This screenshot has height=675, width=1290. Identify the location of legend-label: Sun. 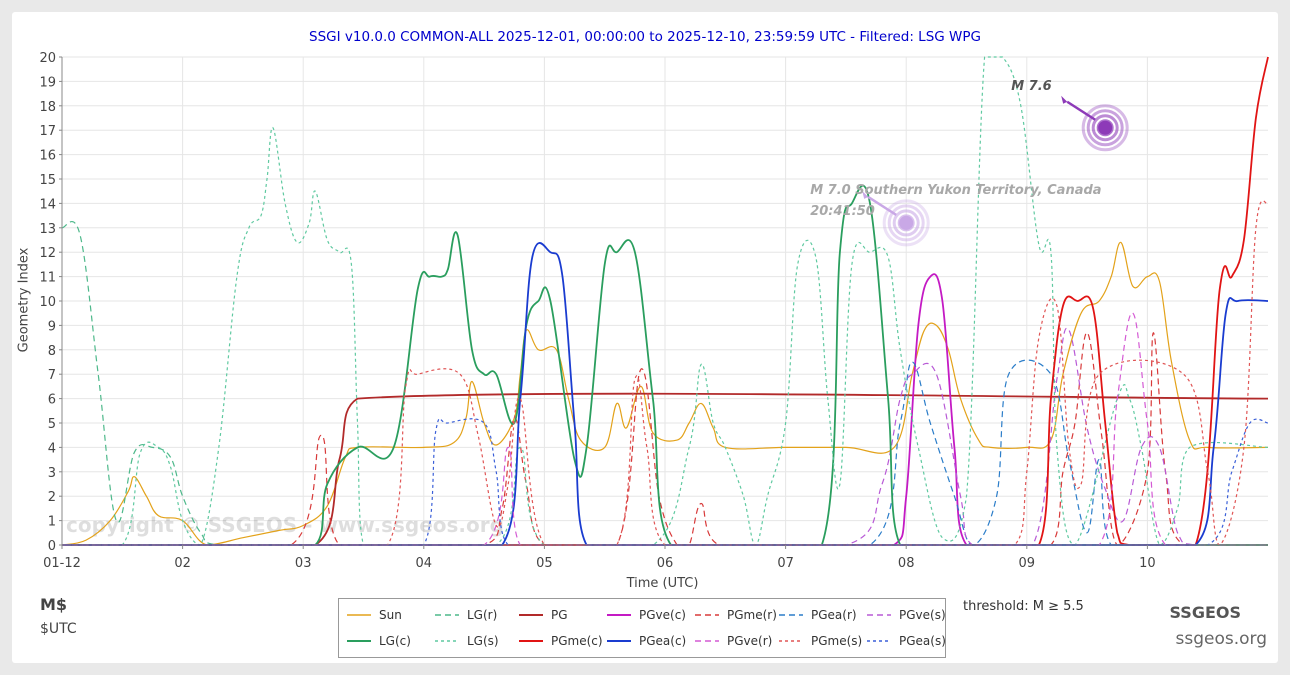
(390, 615).